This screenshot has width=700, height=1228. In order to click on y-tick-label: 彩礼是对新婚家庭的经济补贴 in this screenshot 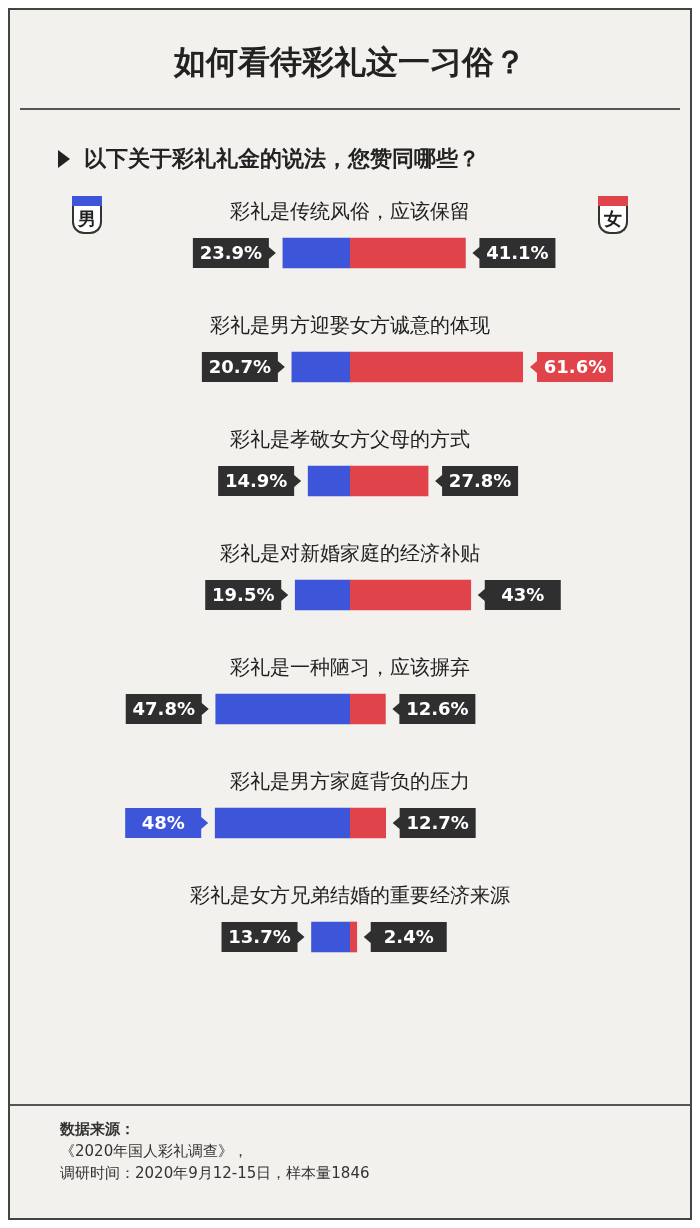, I will do `click(350, 553)`.